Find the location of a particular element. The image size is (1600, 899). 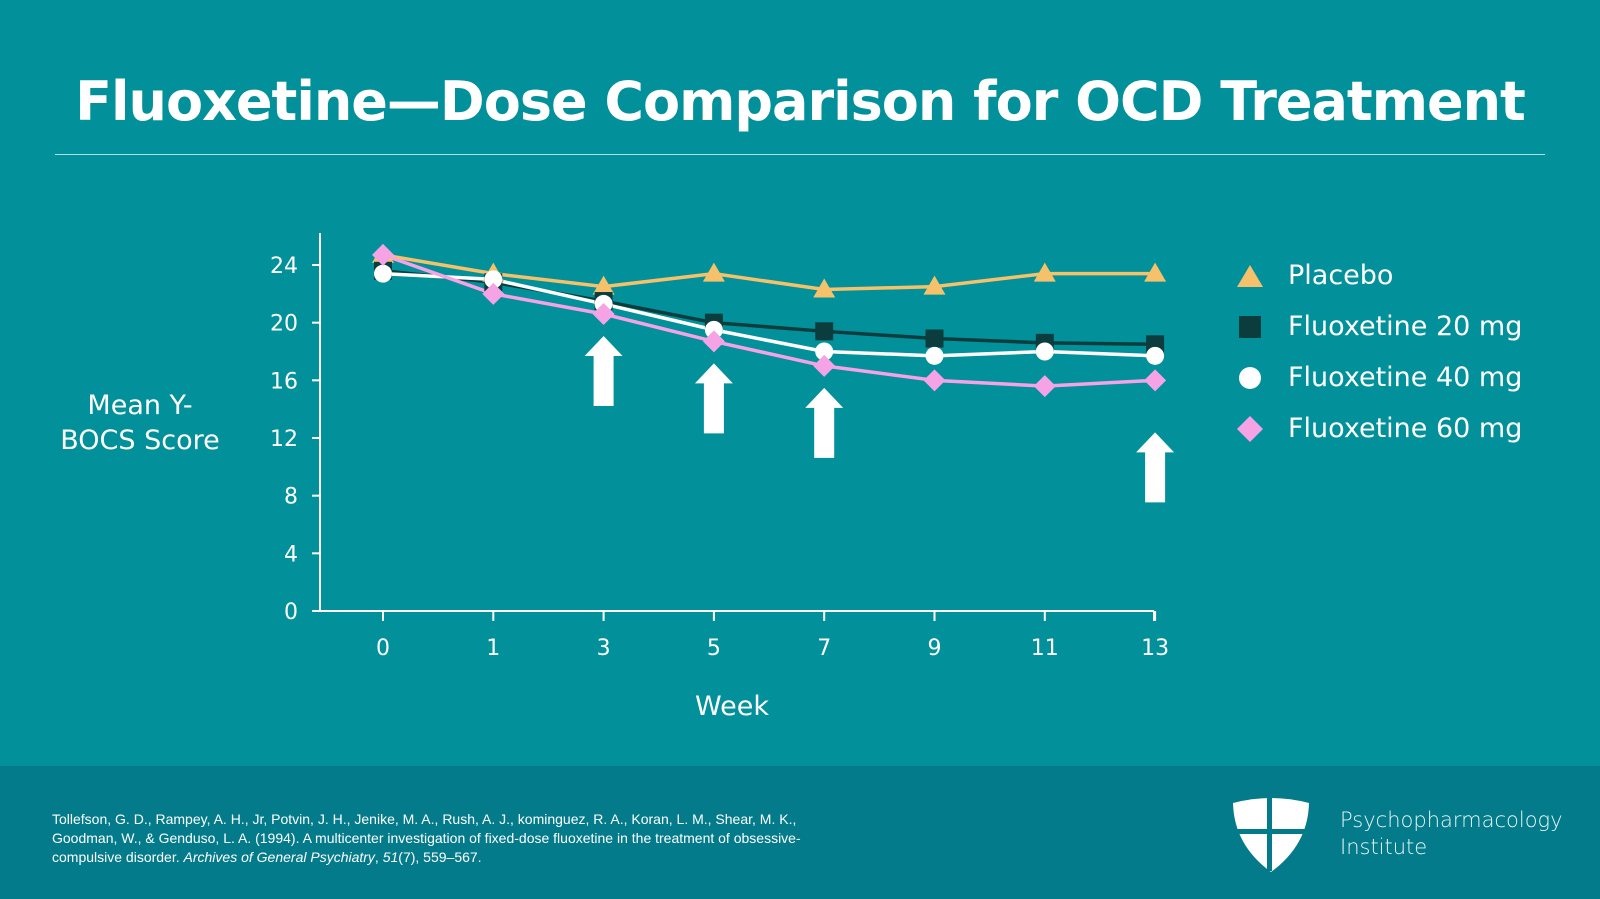

x-tick-label: 1 is located at coordinates (493, 648).